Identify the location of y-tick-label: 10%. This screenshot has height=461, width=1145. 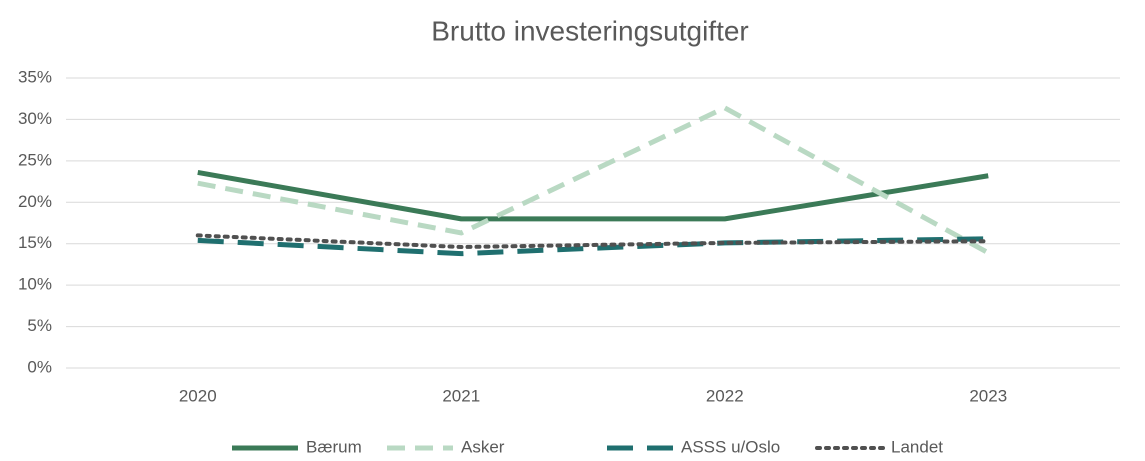
(35, 284).